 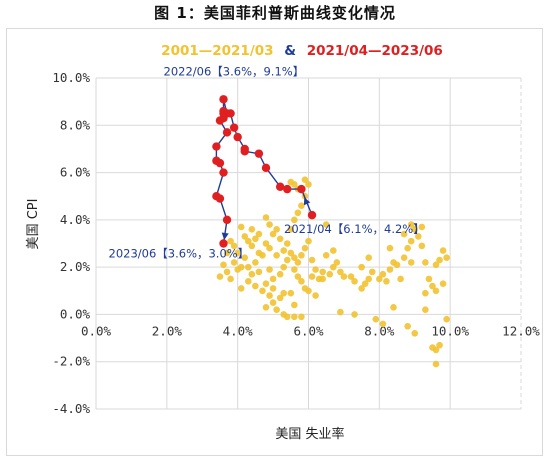 I want to click on x-axis-title: 美国 失业率, so click(x=309, y=434).